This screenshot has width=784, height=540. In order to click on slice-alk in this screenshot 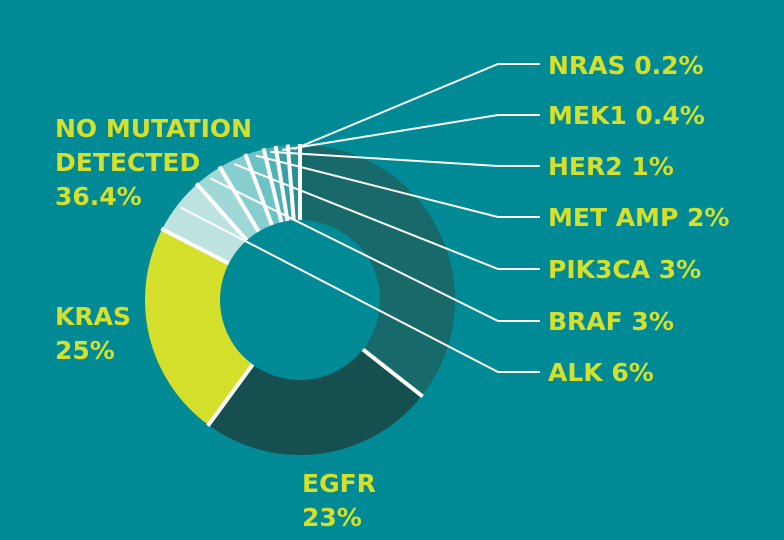, I will do `click(204, 224)`.